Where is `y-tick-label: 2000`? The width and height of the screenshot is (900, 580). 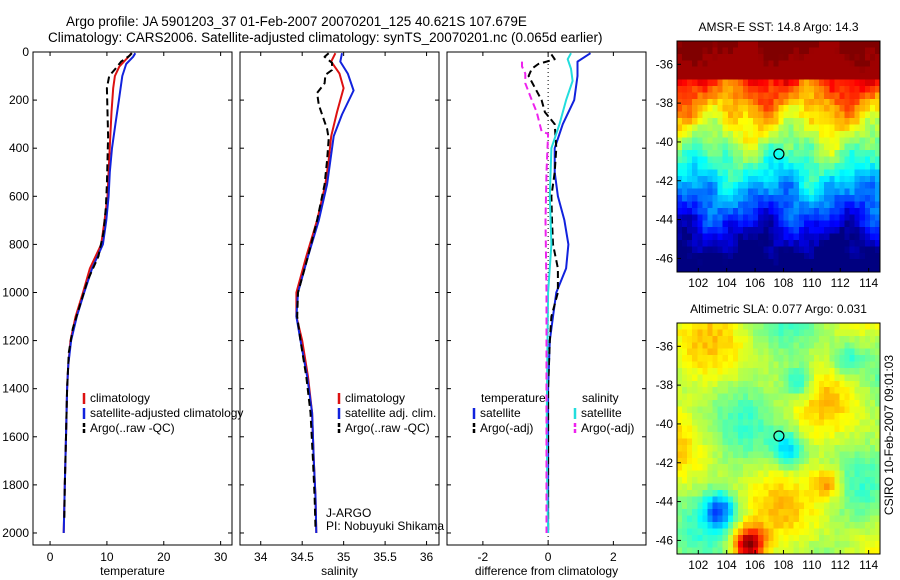
y-tick-label: 2000 is located at coordinates (15, 533).